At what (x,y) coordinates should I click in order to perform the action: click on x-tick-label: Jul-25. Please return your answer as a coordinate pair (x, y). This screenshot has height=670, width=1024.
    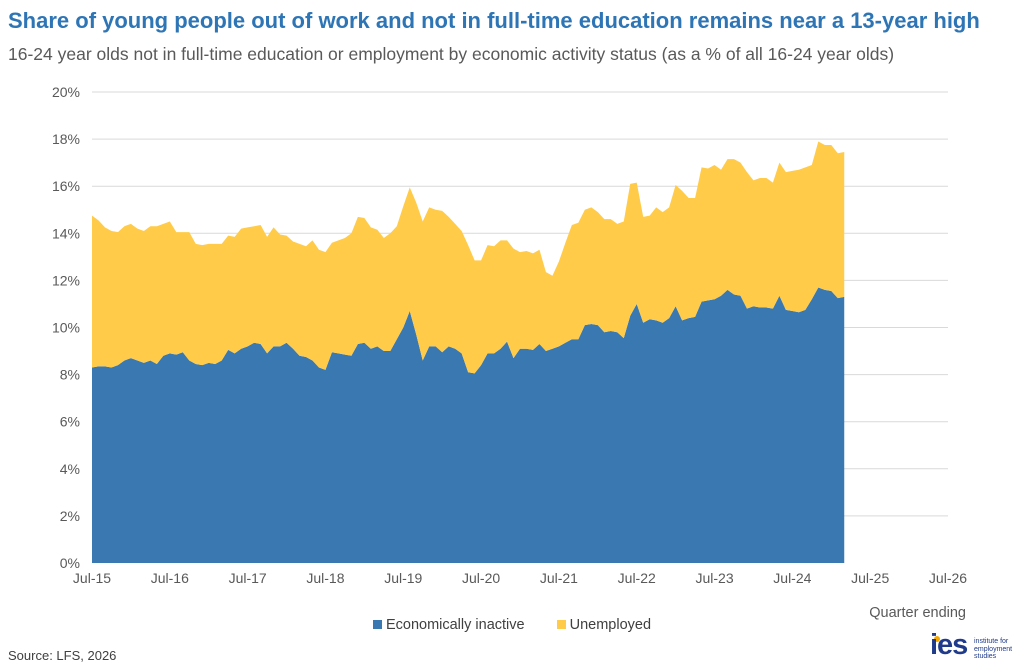
    Looking at the image, I should click on (870, 578).